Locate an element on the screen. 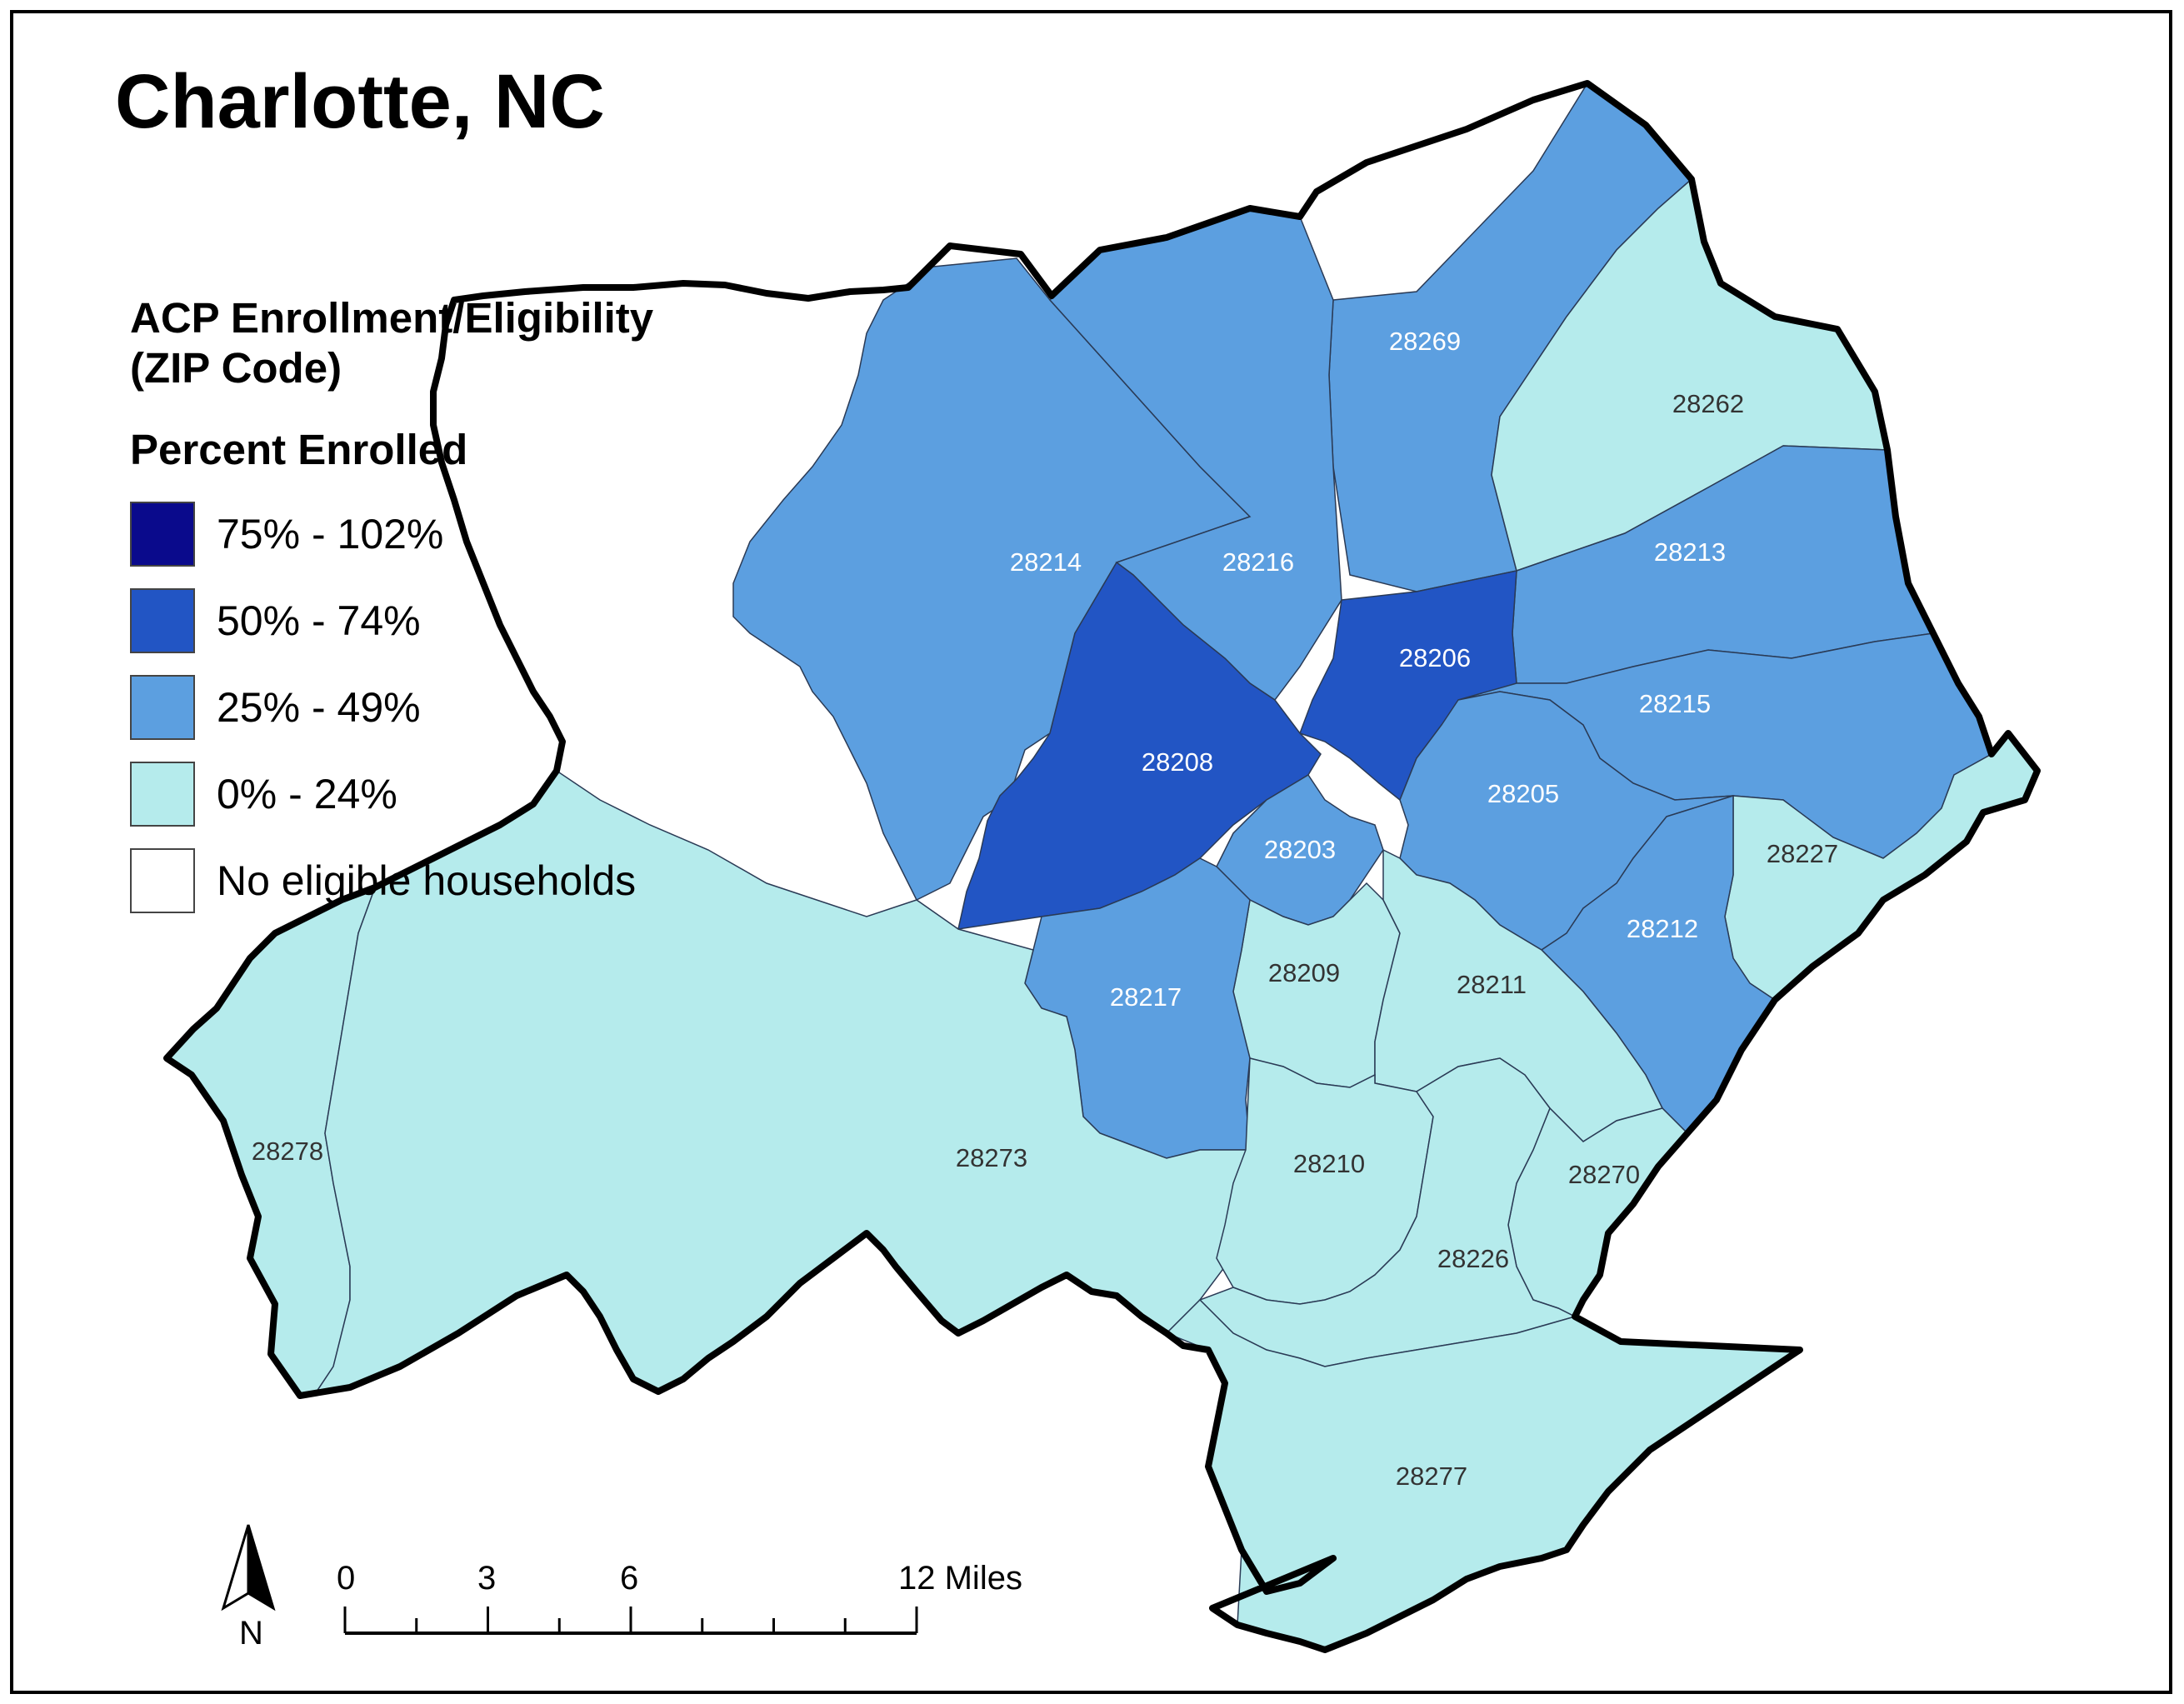  legend-item-no-eligible: No eligible households is located at coordinates (391, 880).